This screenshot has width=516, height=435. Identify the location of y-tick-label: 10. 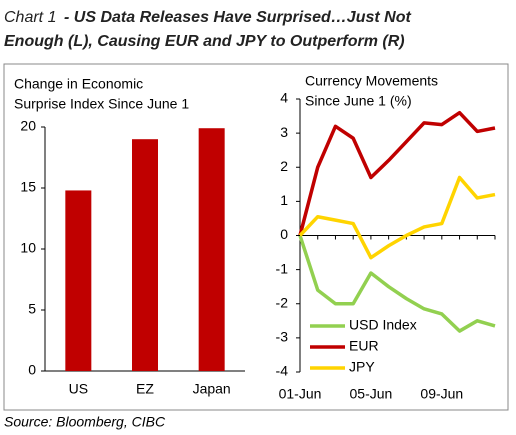
(28, 248).